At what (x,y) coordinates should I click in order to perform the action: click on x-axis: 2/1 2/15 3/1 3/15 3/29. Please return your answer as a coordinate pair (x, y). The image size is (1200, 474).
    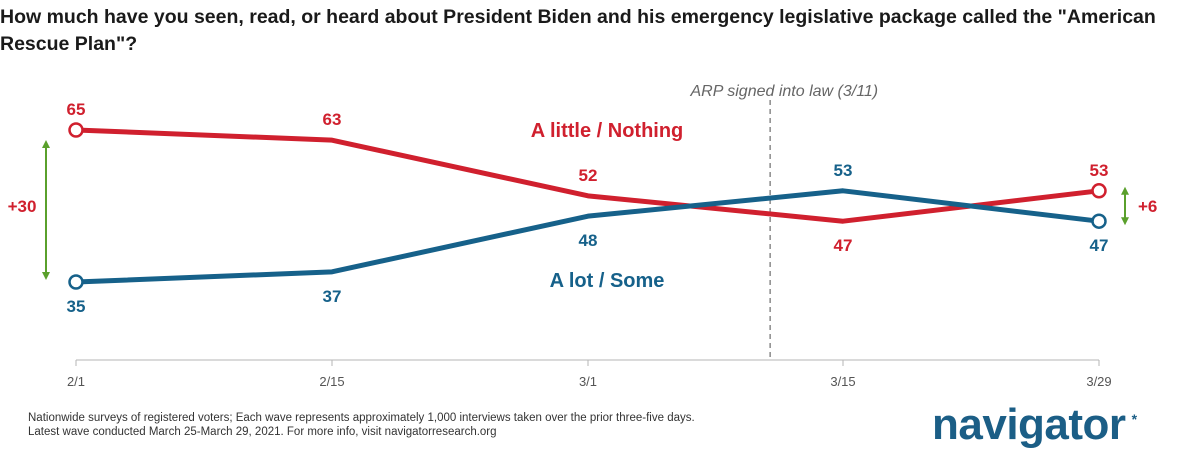
    Looking at the image, I should click on (589, 374).